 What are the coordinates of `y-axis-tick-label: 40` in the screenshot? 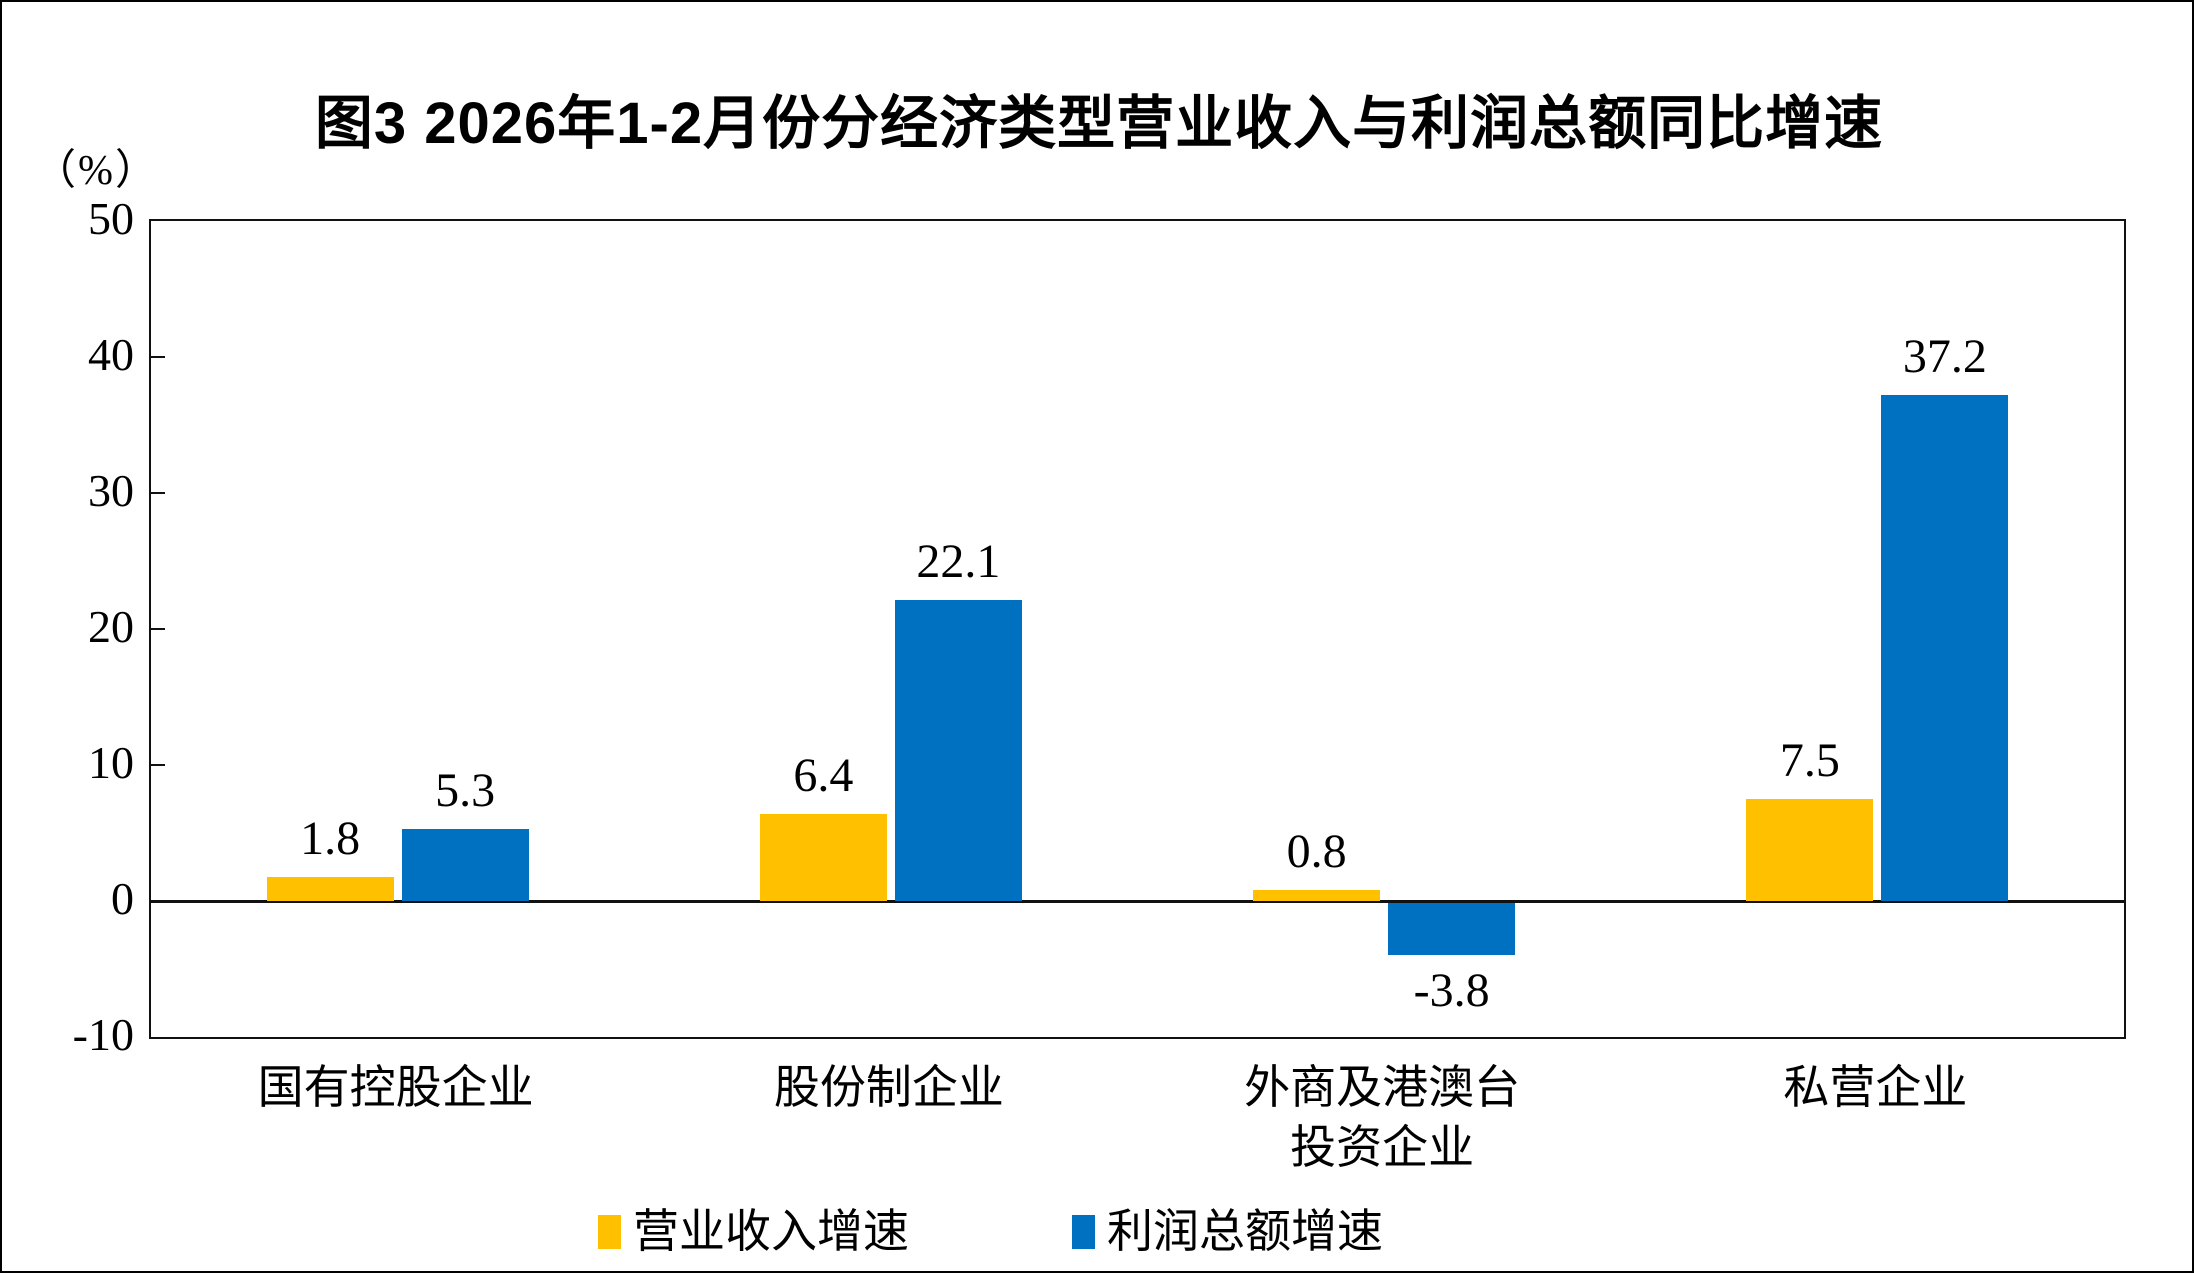 It's located at (111, 354).